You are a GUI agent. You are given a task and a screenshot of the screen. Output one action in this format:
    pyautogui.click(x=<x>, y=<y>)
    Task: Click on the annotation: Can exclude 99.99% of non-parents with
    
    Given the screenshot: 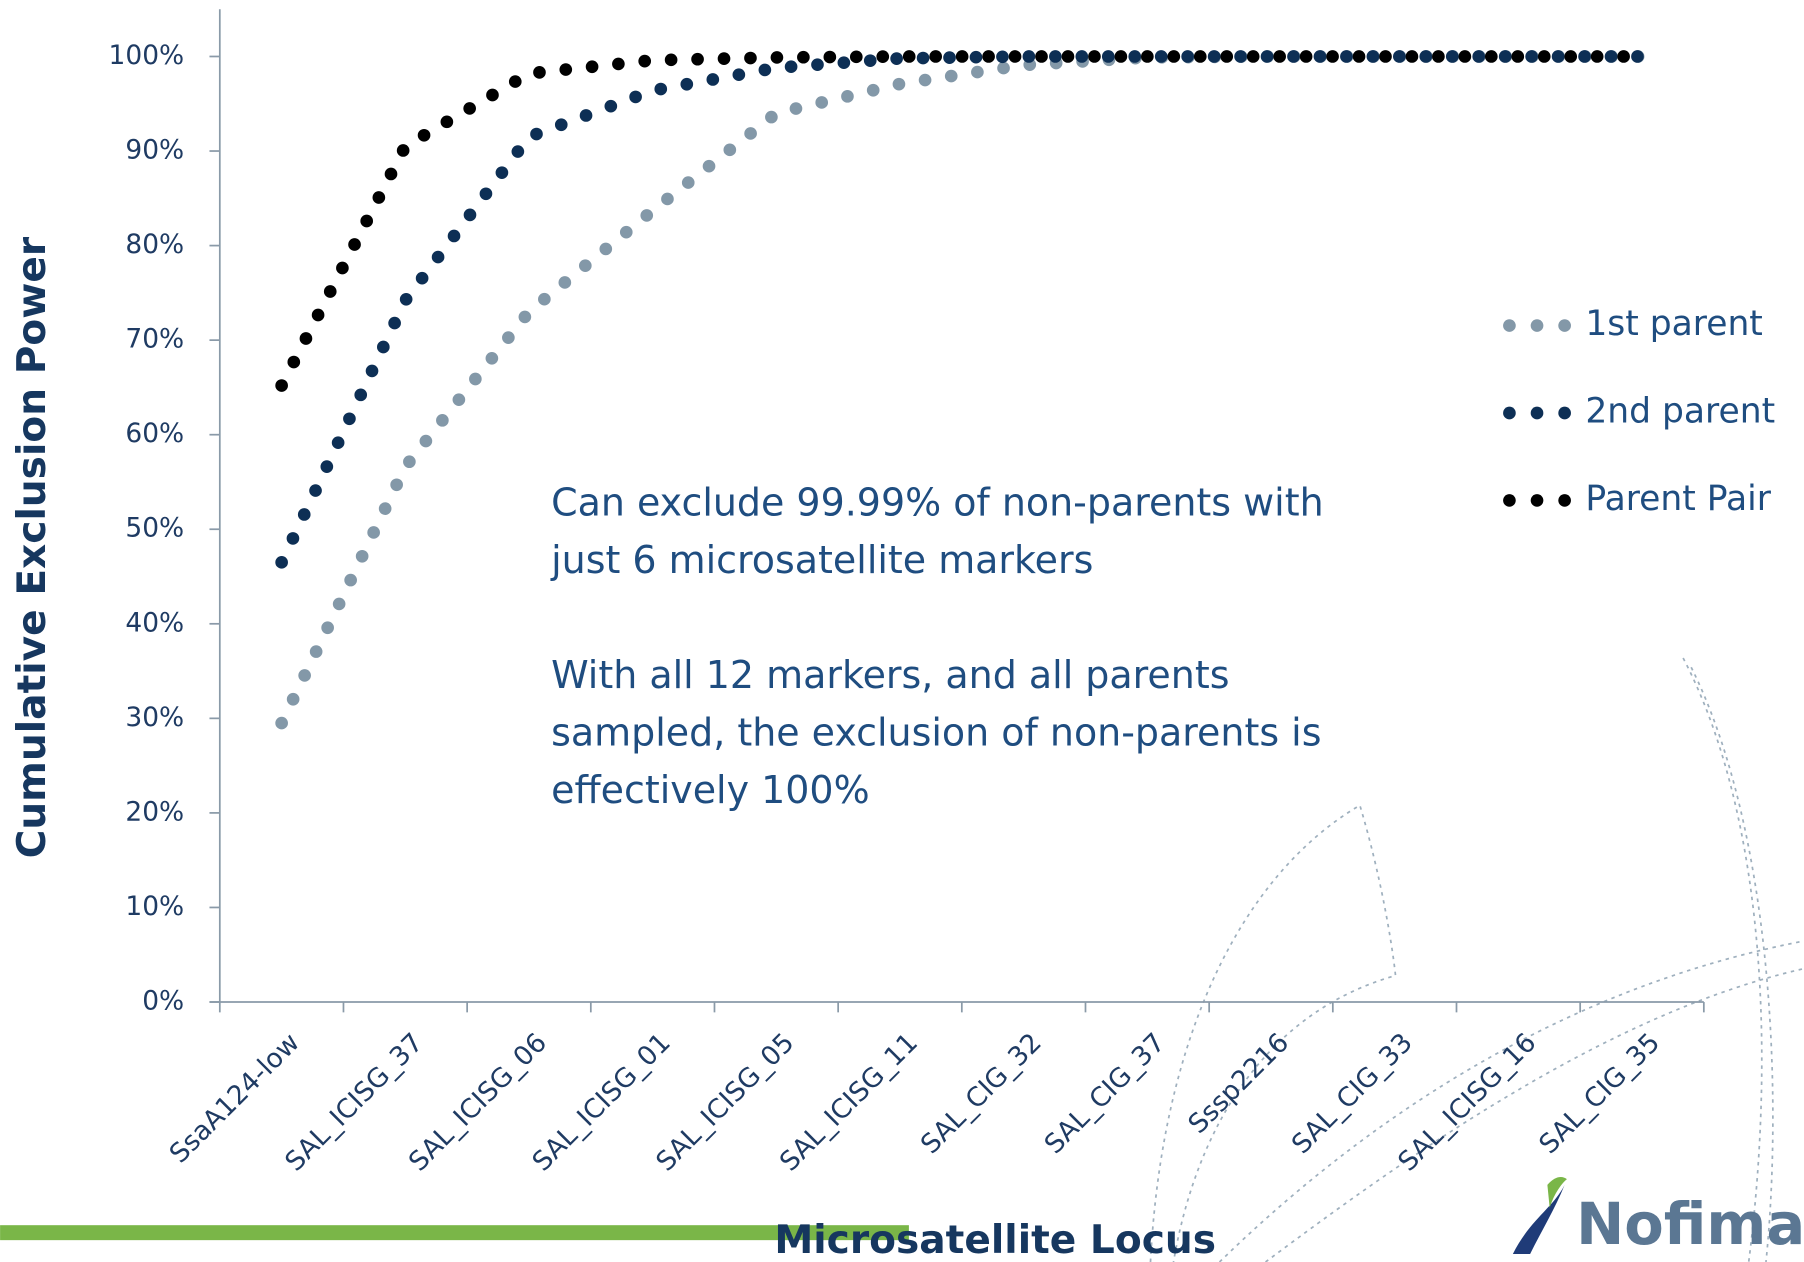 What is the action you would take?
    pyautogui.click(x=937, y=502)
    